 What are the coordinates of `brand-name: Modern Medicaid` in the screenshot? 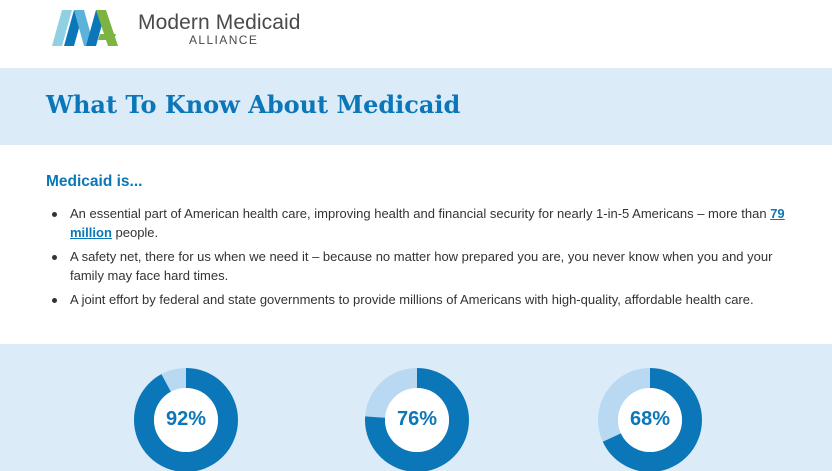 It's located at (219, 22).